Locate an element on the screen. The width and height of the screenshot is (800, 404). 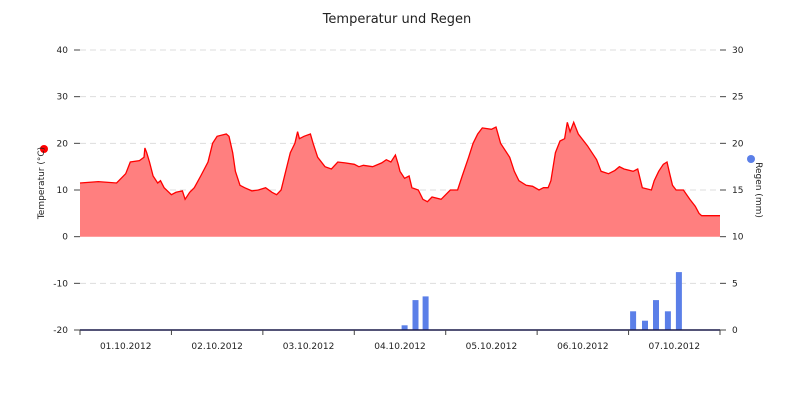
y-right-tick-label: 20 is located at coordinates (738, 144).